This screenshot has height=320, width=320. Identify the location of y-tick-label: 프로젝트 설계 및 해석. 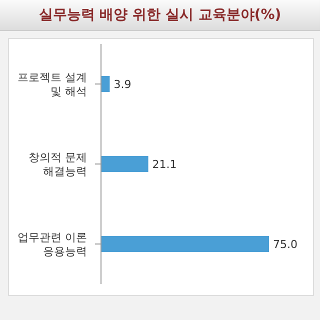
(52, 84).